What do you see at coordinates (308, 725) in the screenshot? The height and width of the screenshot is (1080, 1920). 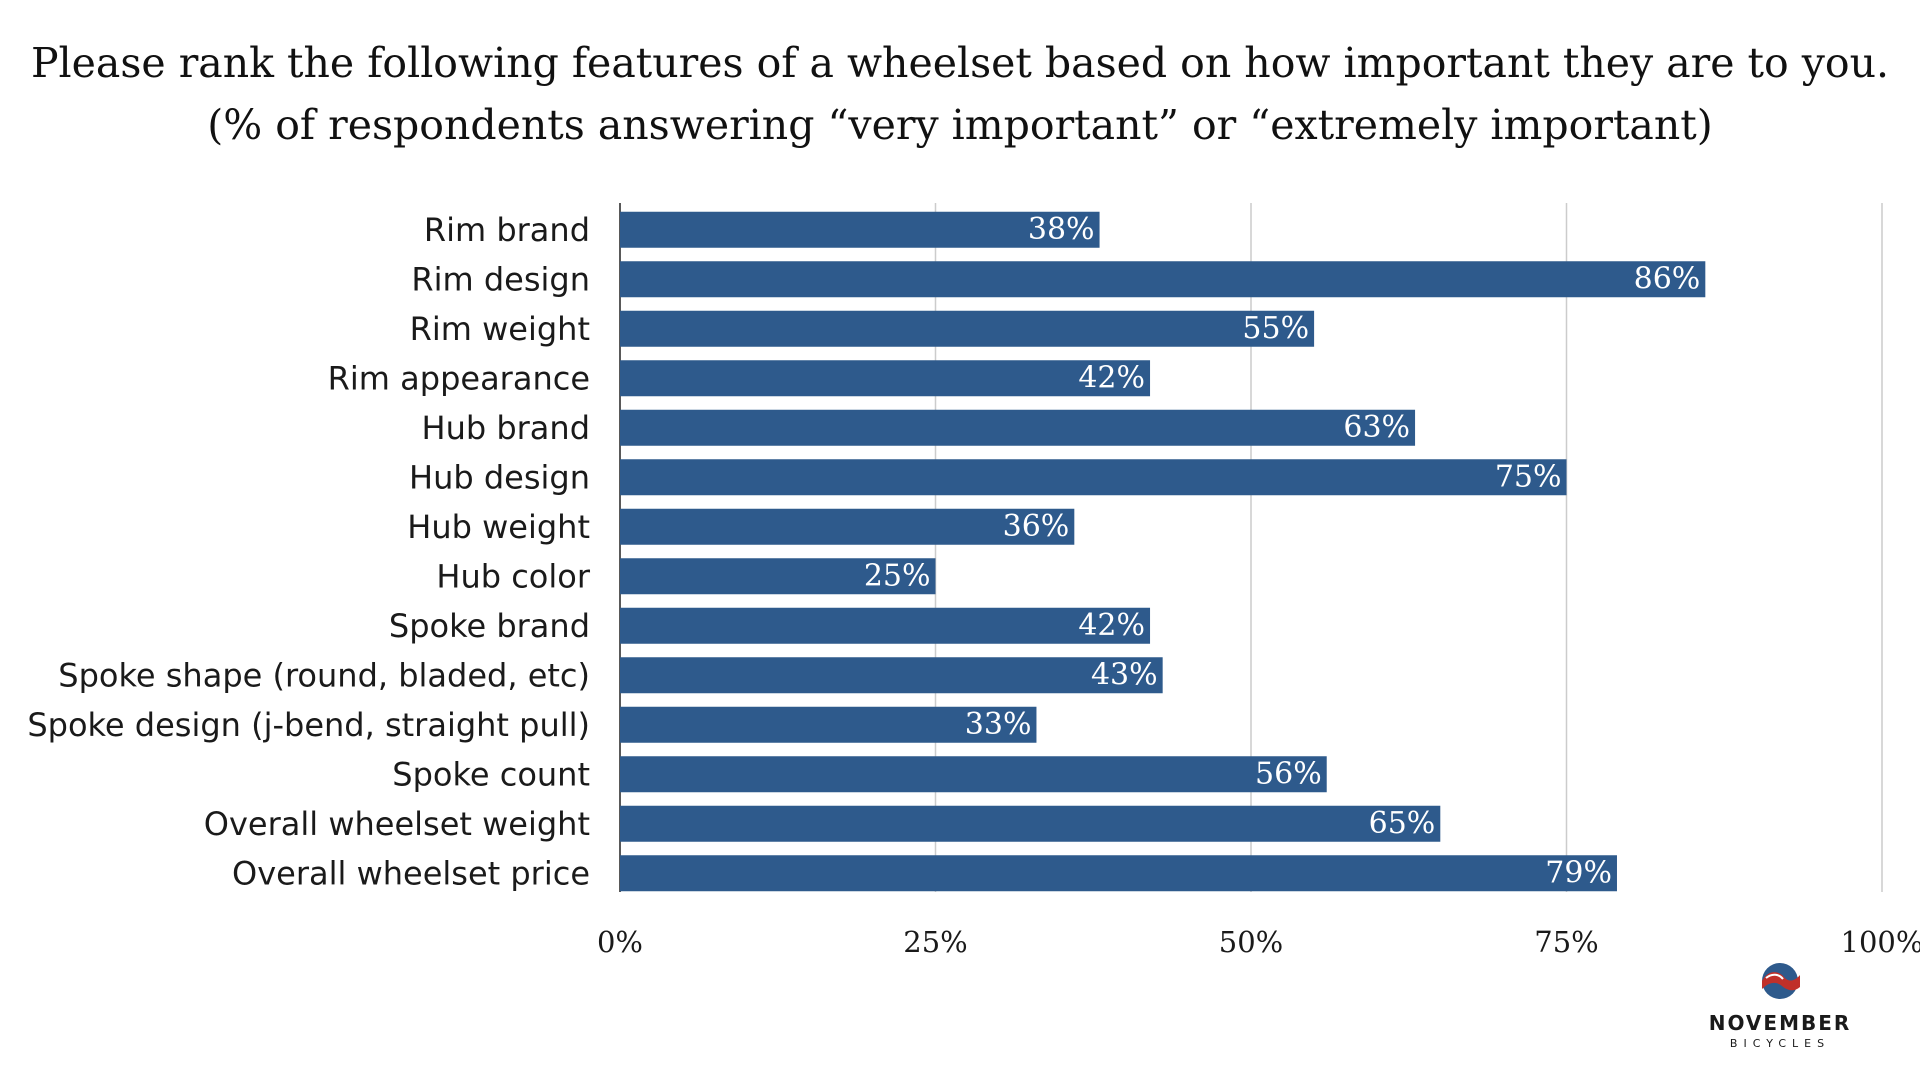 I see `category-label: Spoke design (j-bend, straight pull)` at bounding box center [308, 725].